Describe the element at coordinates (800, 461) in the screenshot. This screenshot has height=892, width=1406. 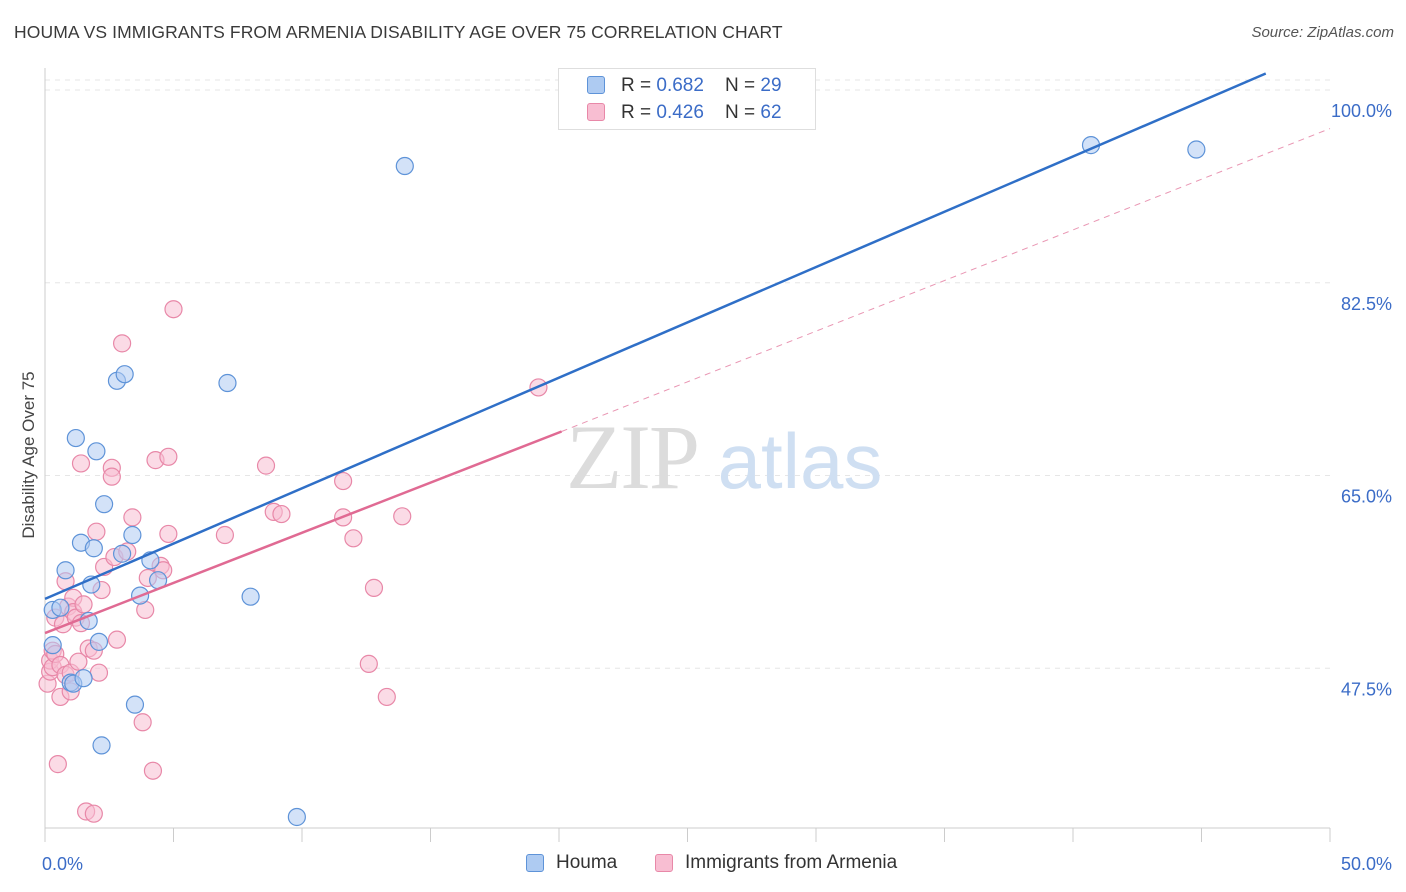
I see `watermark-atlas: atlas` at that location.